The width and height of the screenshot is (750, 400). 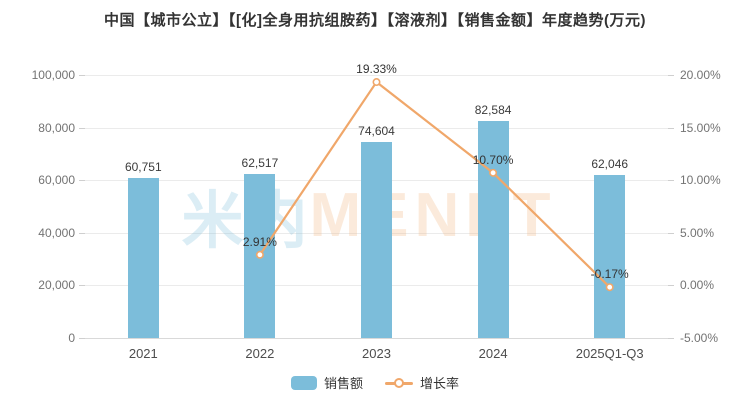 What do you see at coordinates (697, 233) in the screenshot?
I see `right-axis-label: 5.00%` at bounding box center [697, 233].